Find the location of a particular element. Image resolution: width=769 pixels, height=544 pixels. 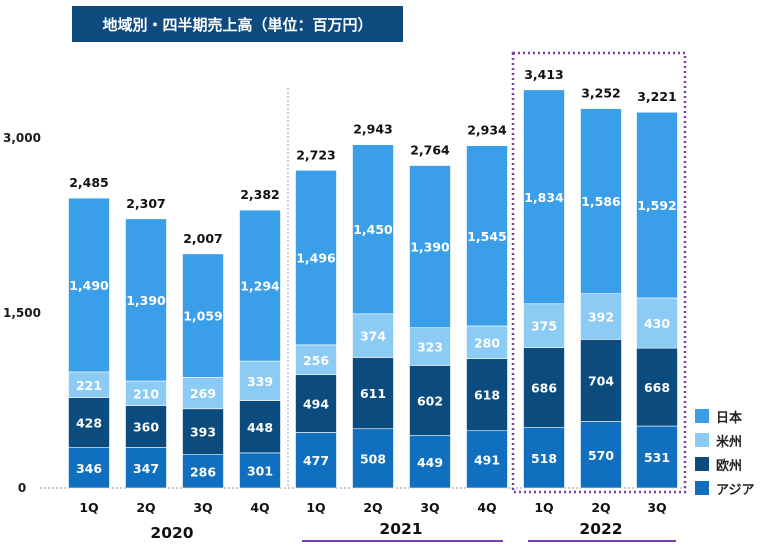

data-label-americas: 323 is located at coordinates (430, 347).